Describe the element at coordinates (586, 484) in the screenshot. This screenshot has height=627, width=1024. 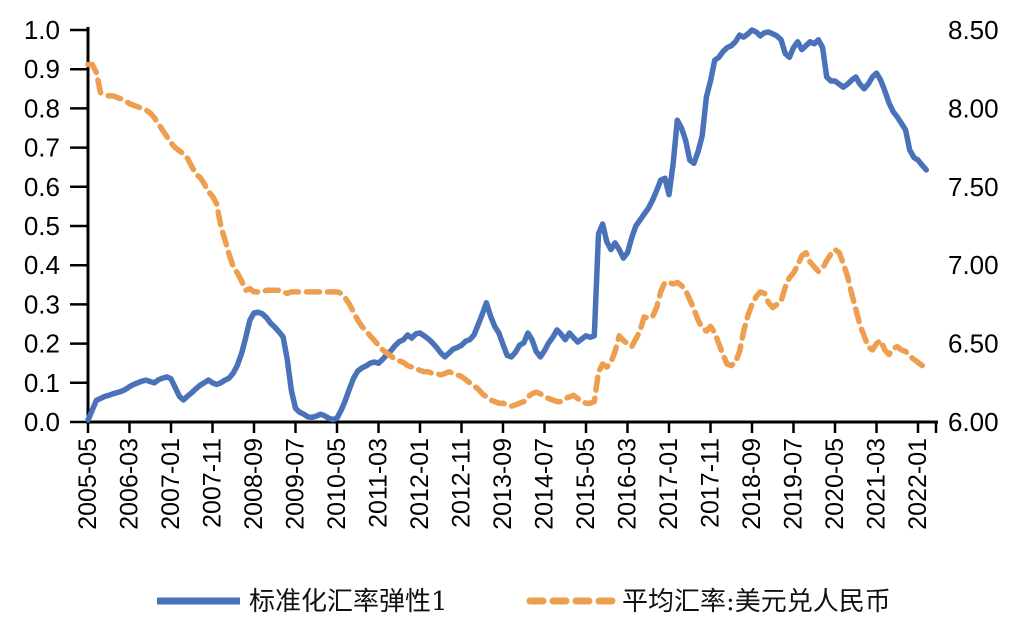
I see `x-tick-label: 2015-05` at that location.